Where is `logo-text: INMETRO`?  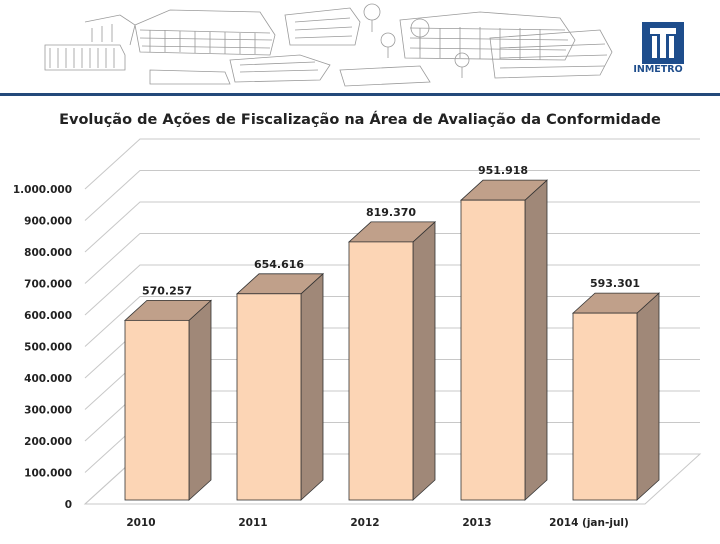
logo-text: INMETRO is located at coordinates (657, 69).